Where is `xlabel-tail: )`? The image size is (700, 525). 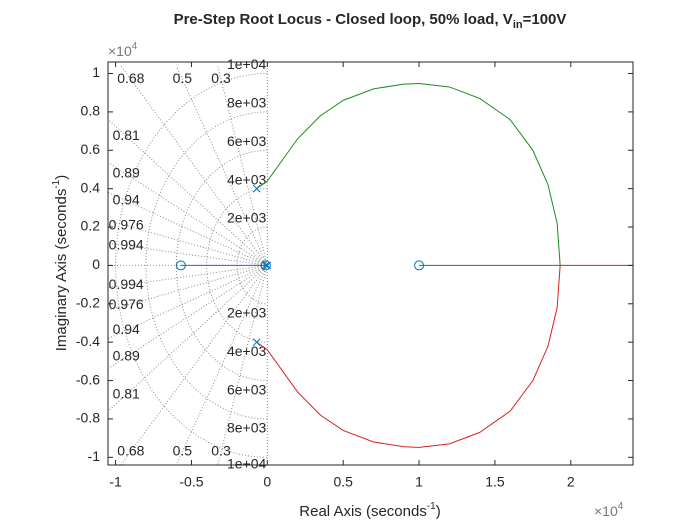 xlabel-tail: ) is located at coordinates (438, 511).